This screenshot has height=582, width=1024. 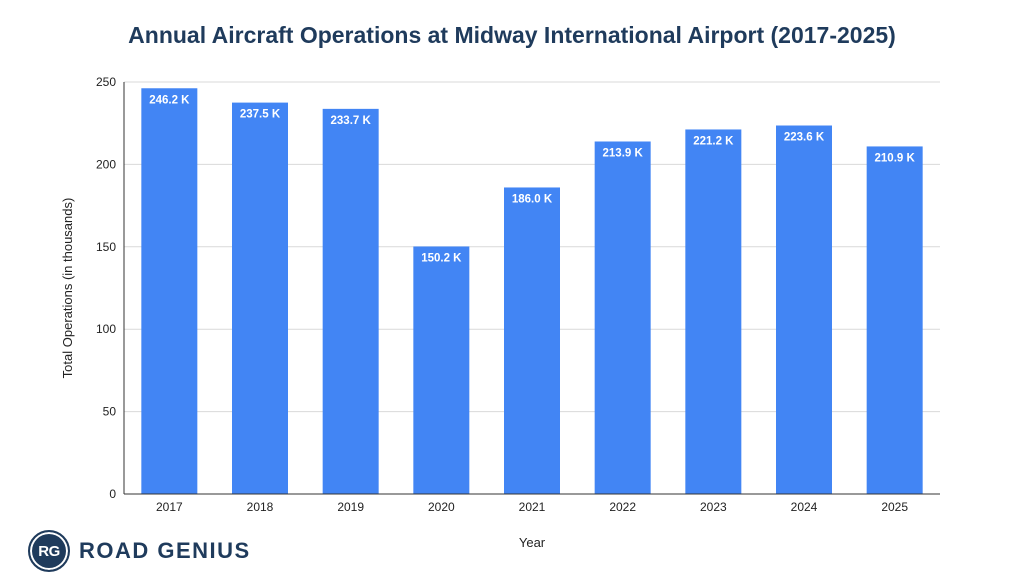 What do you see at coordinates (110, 412) in the screenshot?
I see `y-tick-label: 50` at bounding box center [110, 412].